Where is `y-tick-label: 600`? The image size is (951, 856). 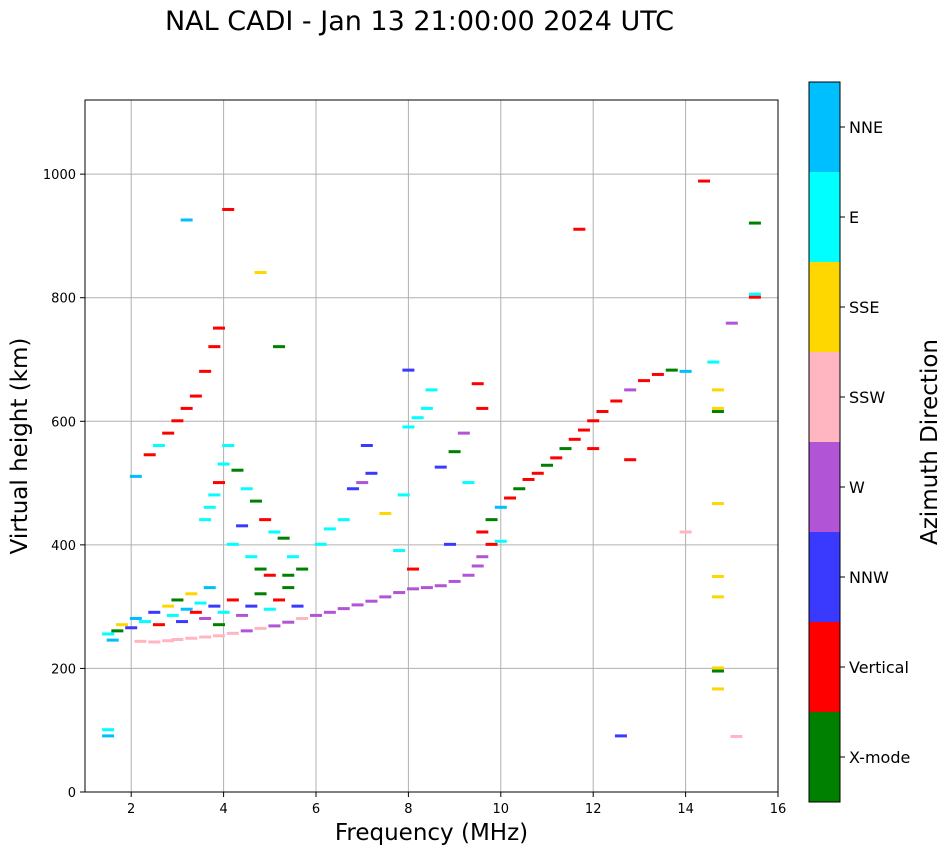 y-tick-label: 600 is located at coordinates (63, 422).